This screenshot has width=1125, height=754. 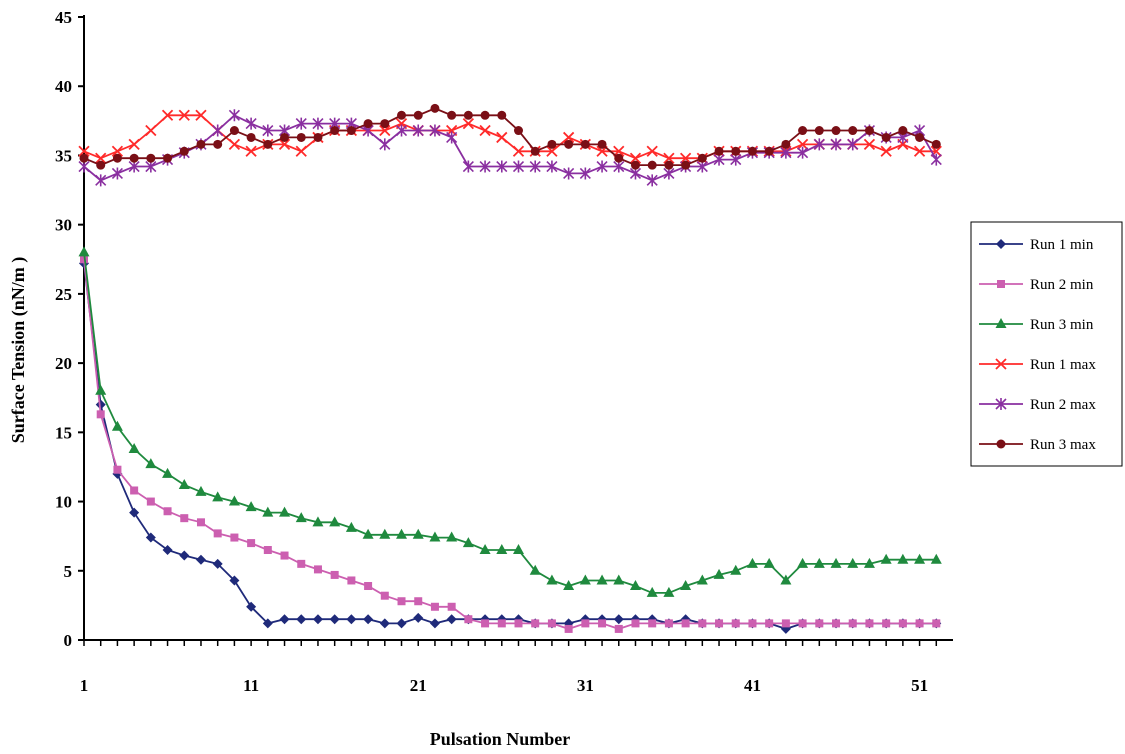 I want to click on series-run-1-max, so click(x=510, y=136).